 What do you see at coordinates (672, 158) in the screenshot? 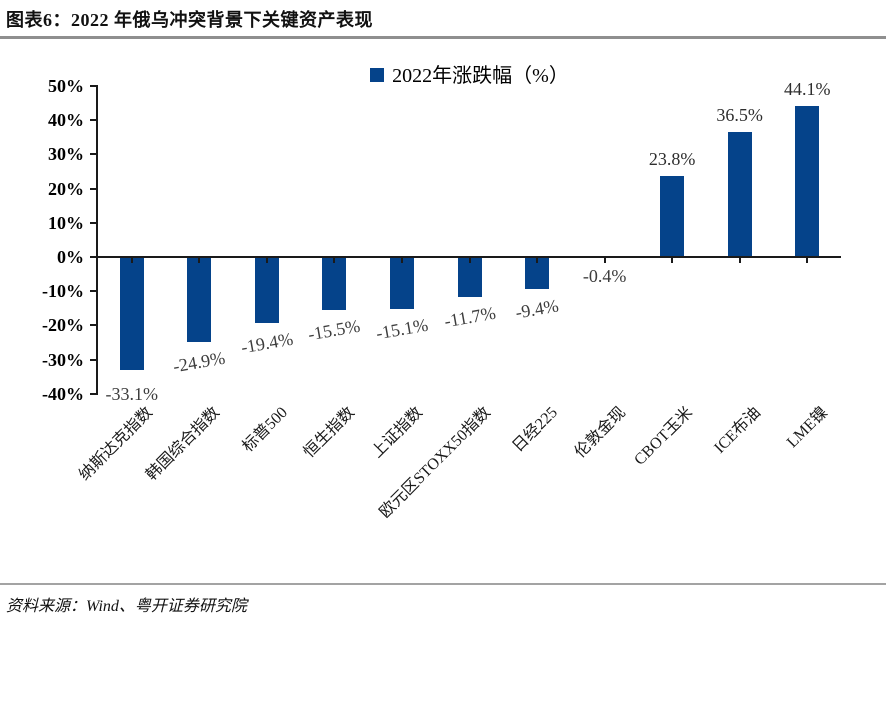
I see `value-label: 23.8%` at bounding box center [672, 158].